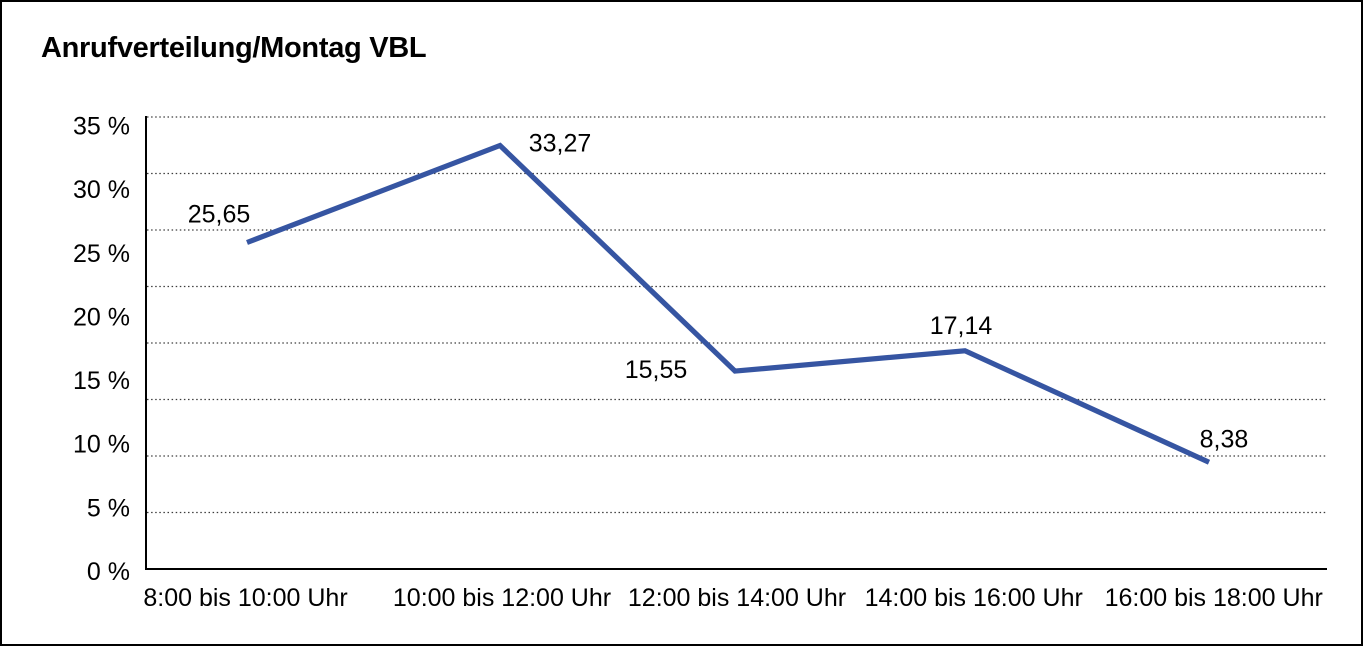 This screenshot has width=1363, height=646. I want to click on x-category-label: 10:00 bis 12:00 Uhr, so click(502, 598).